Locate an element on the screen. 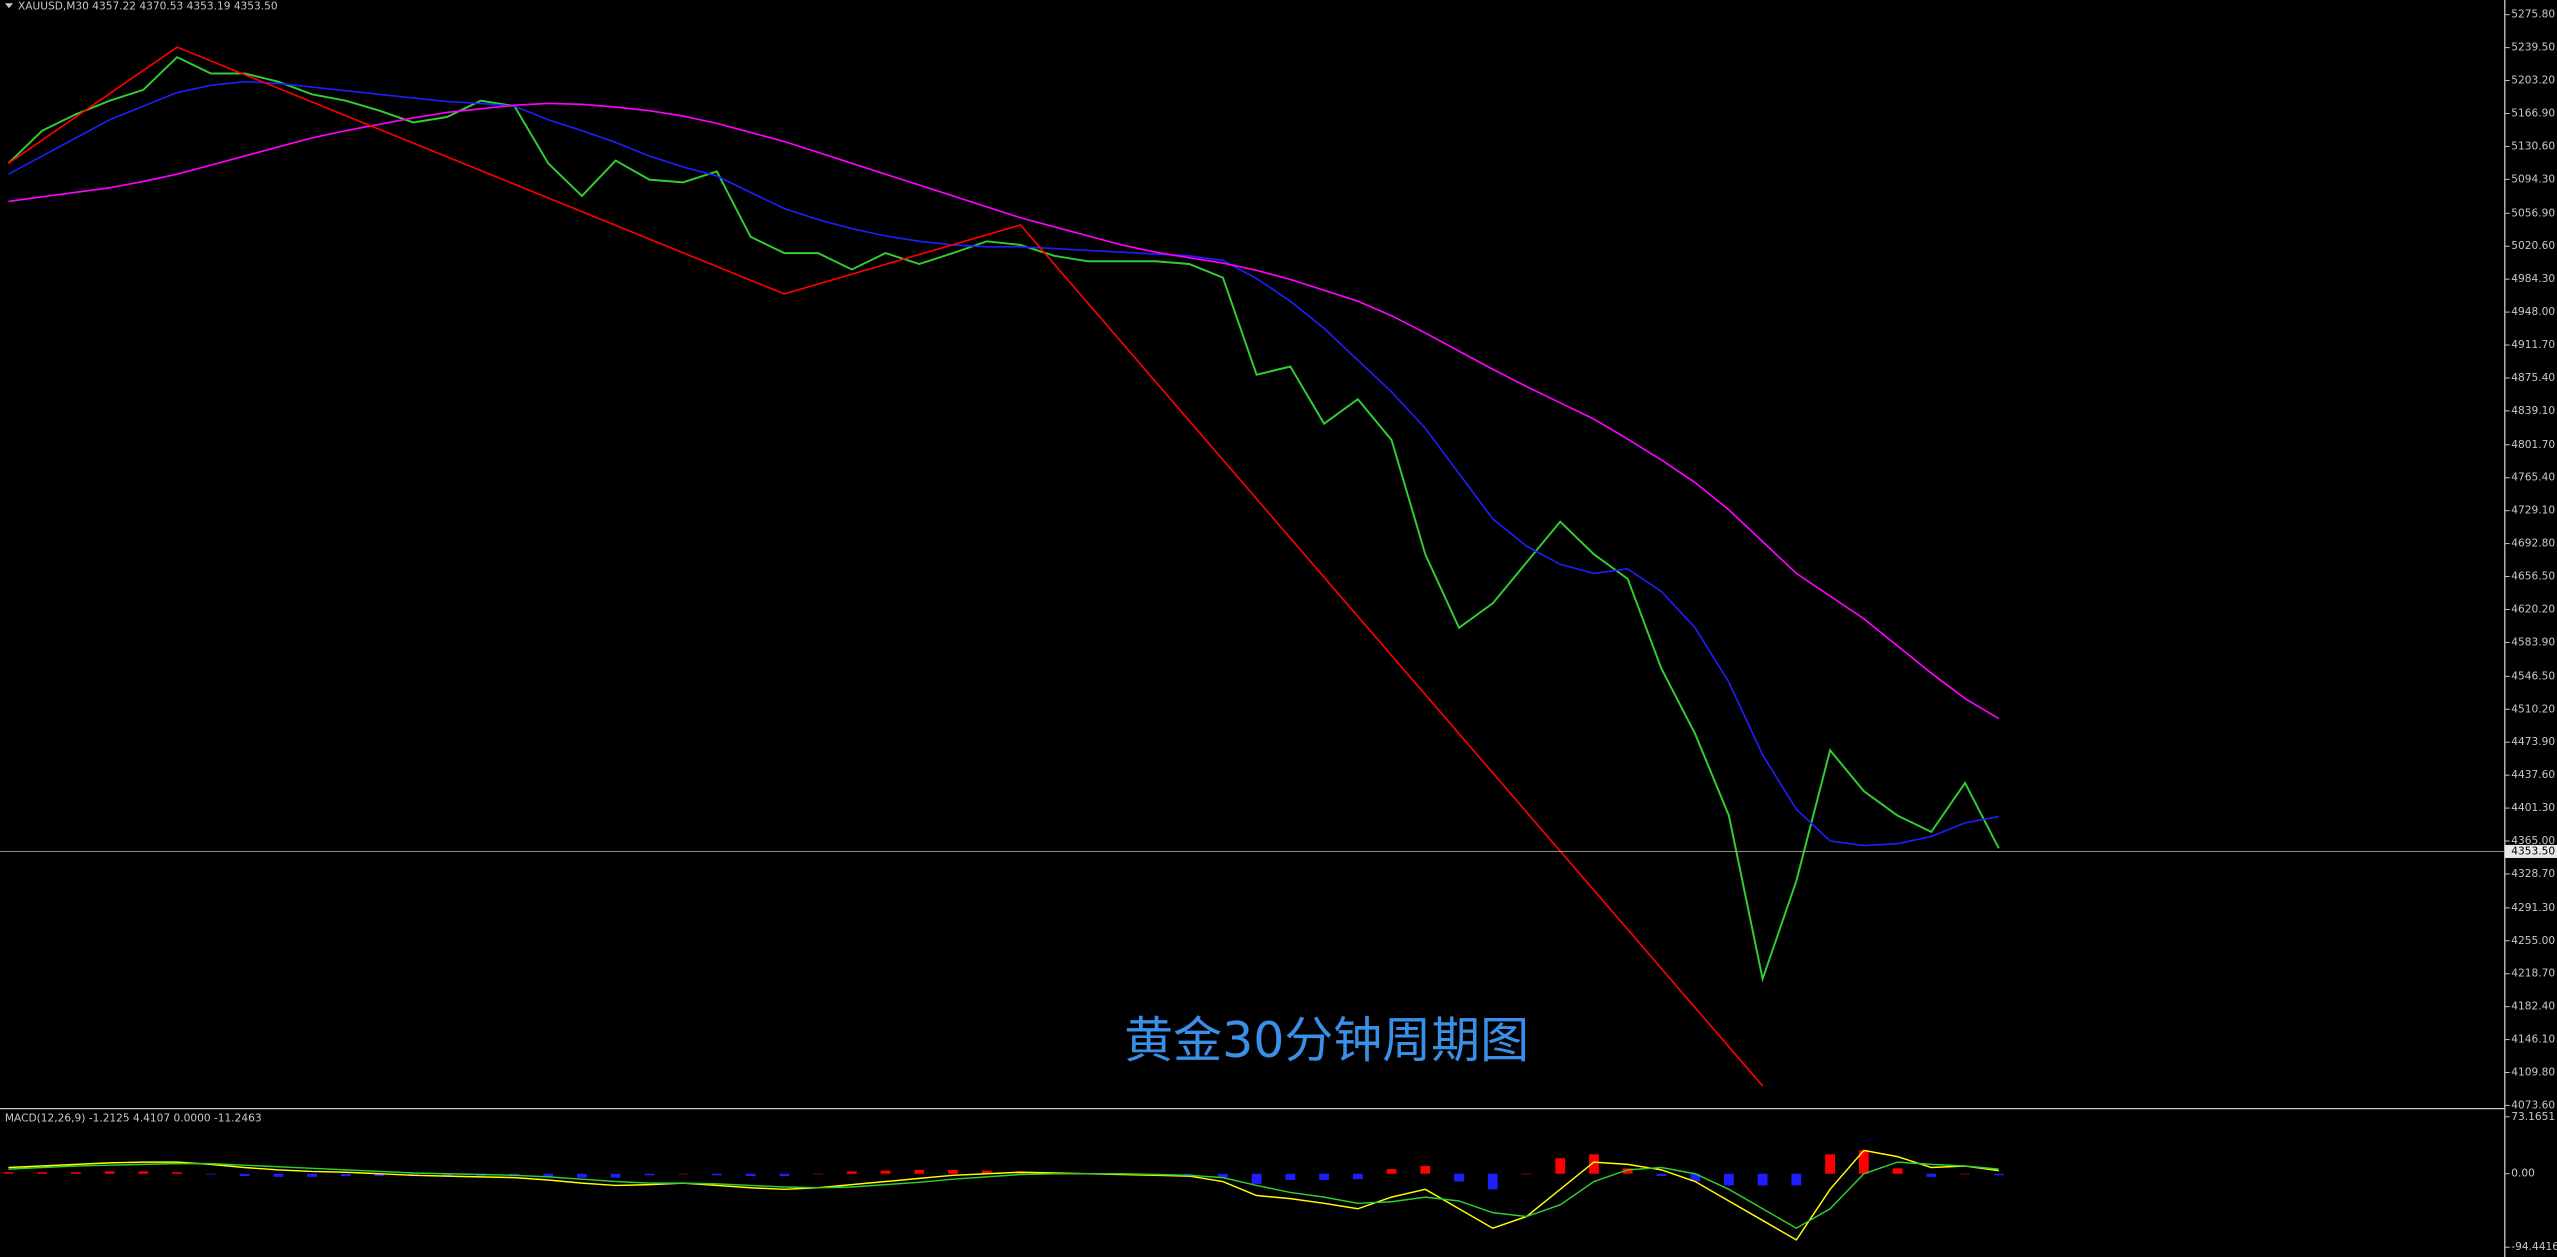 This screenshot has height=1257, width=2557. y-tick-label: 4948.00 is located at coordinates (2533, 312).